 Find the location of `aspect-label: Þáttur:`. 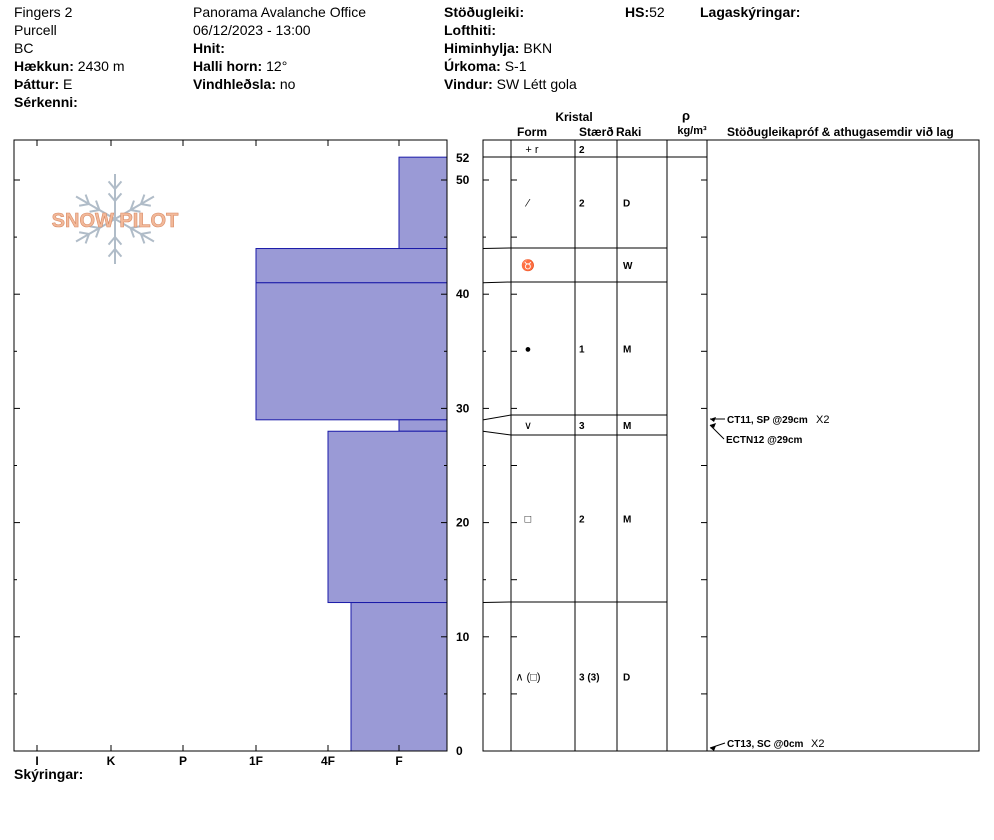

aspect-label: Þáttur: is located at coordinates (37, 84).